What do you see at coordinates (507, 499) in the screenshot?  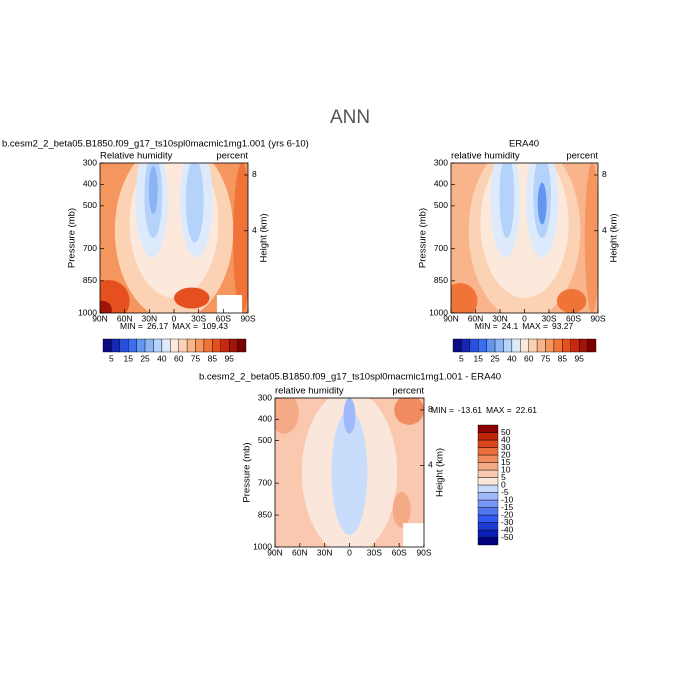 I see `colorbar-label: -10` at bounding box center [507, 499].